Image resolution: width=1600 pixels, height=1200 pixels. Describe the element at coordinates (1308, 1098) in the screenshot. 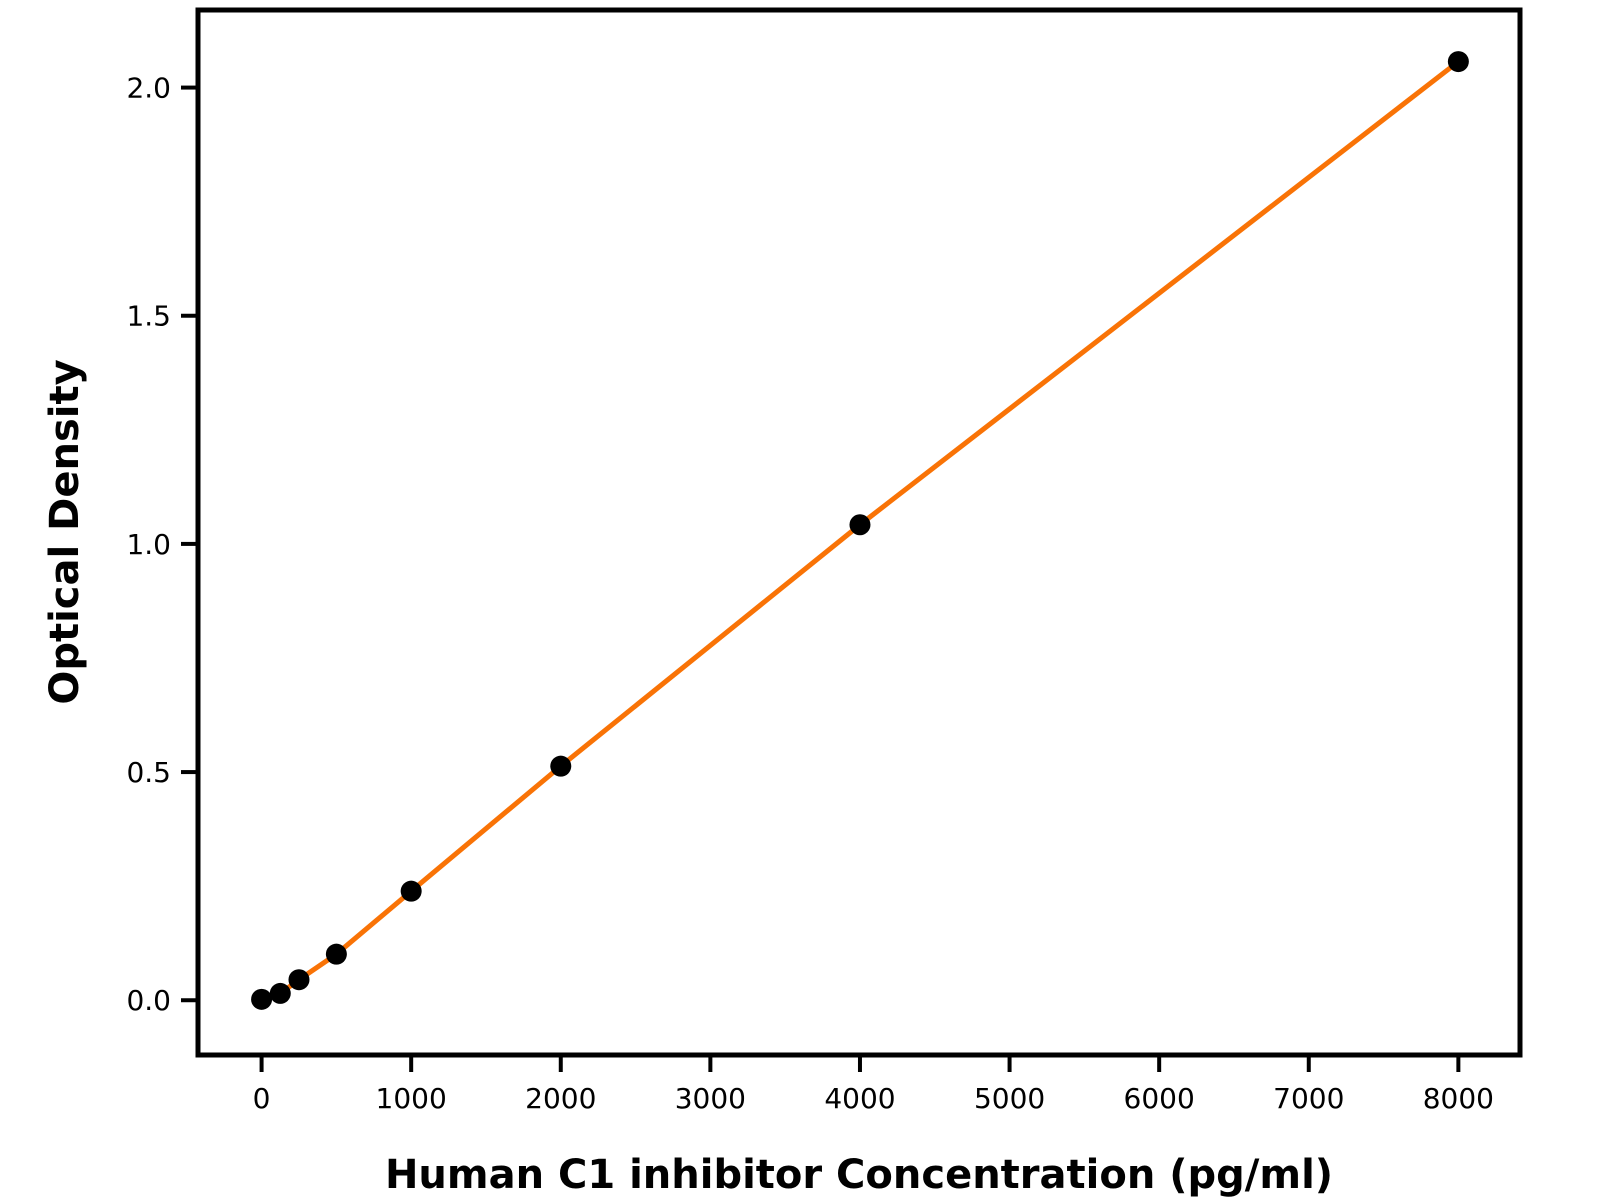

I see `x-tick-label: 7000` at that location.